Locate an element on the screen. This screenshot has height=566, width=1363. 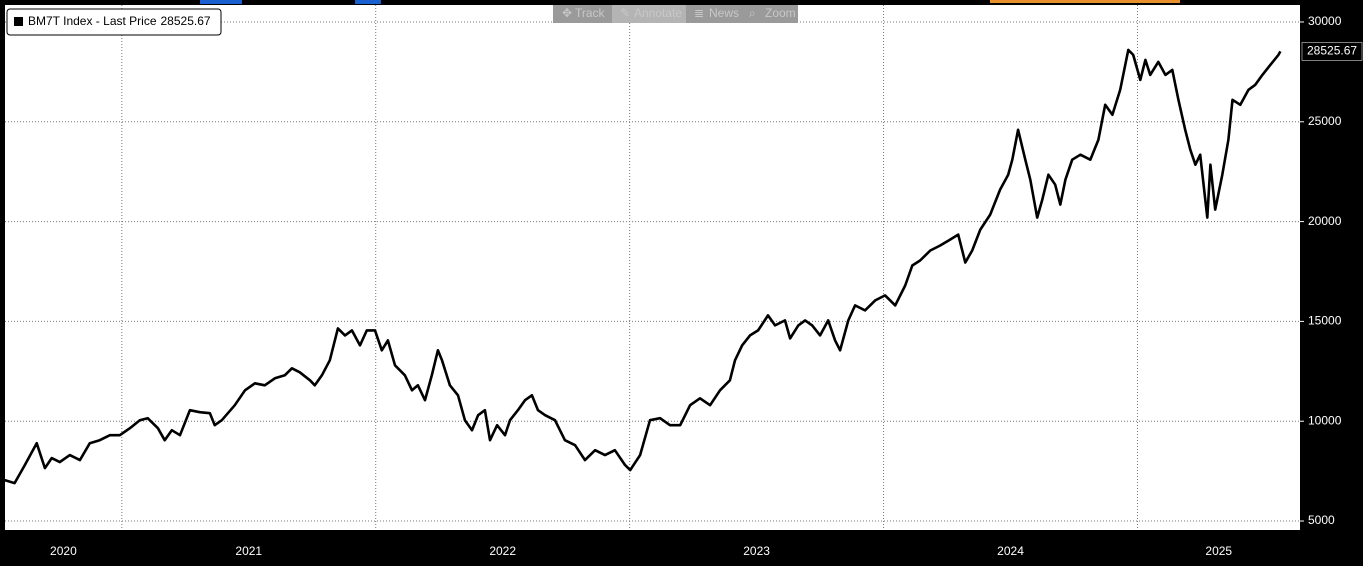
last-price-label: 28525.67 is located at coordinates (1332, 51).